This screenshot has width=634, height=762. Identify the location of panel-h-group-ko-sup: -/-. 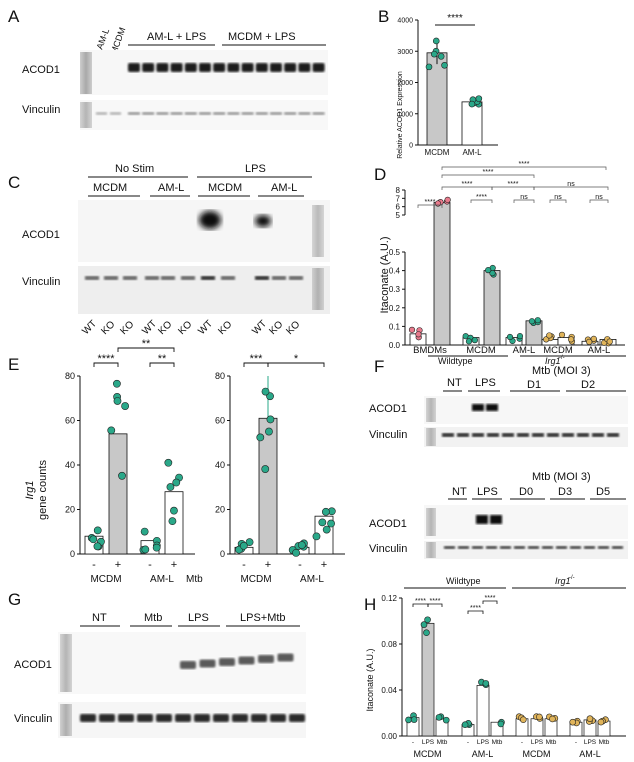
(572, 578).